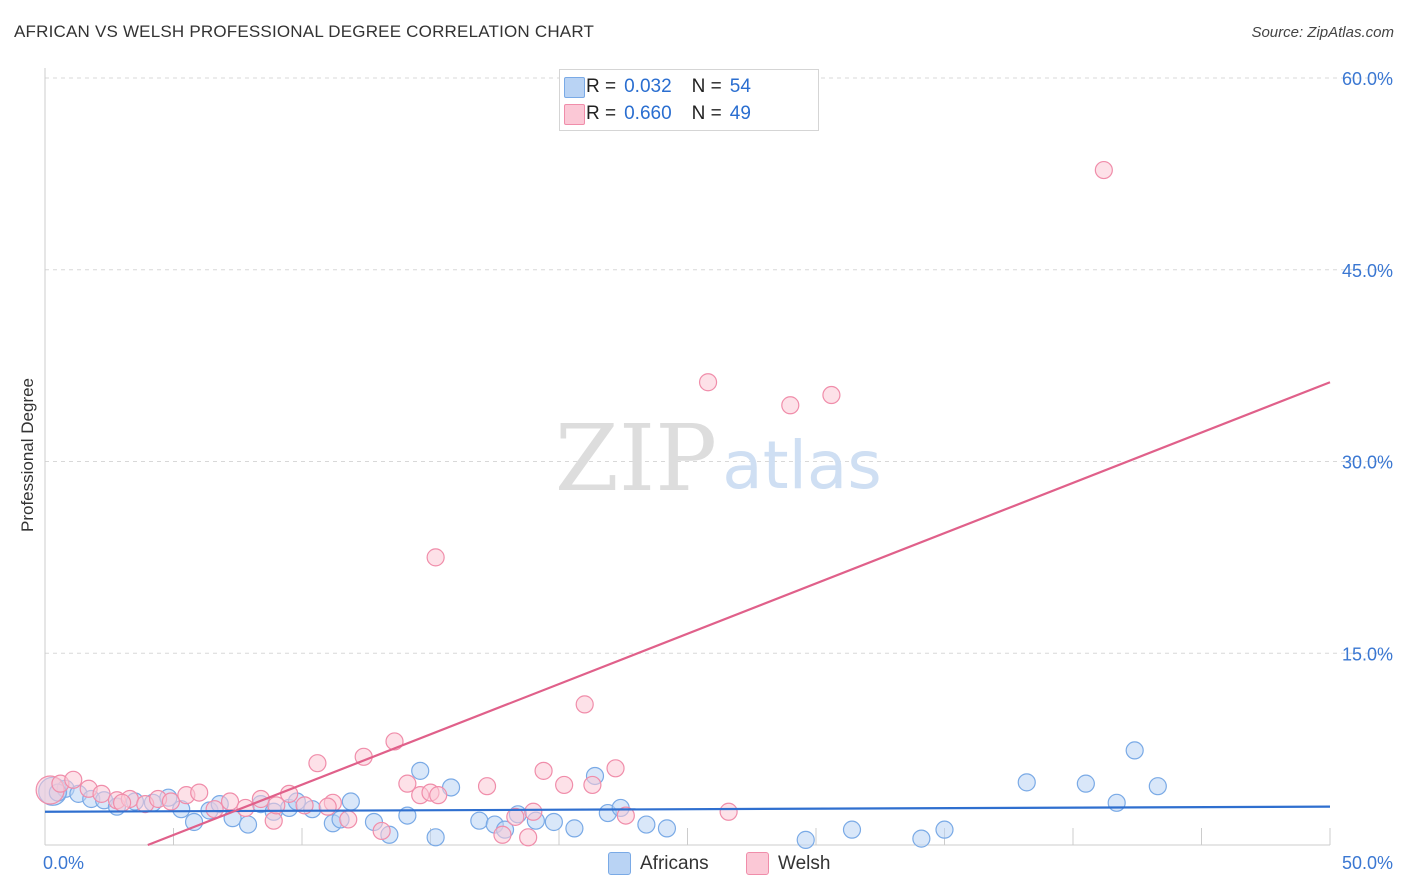  Describe the element at coordinates (802, 465) in the screenshot. I see `watermark-atlas: atlas` at that location.